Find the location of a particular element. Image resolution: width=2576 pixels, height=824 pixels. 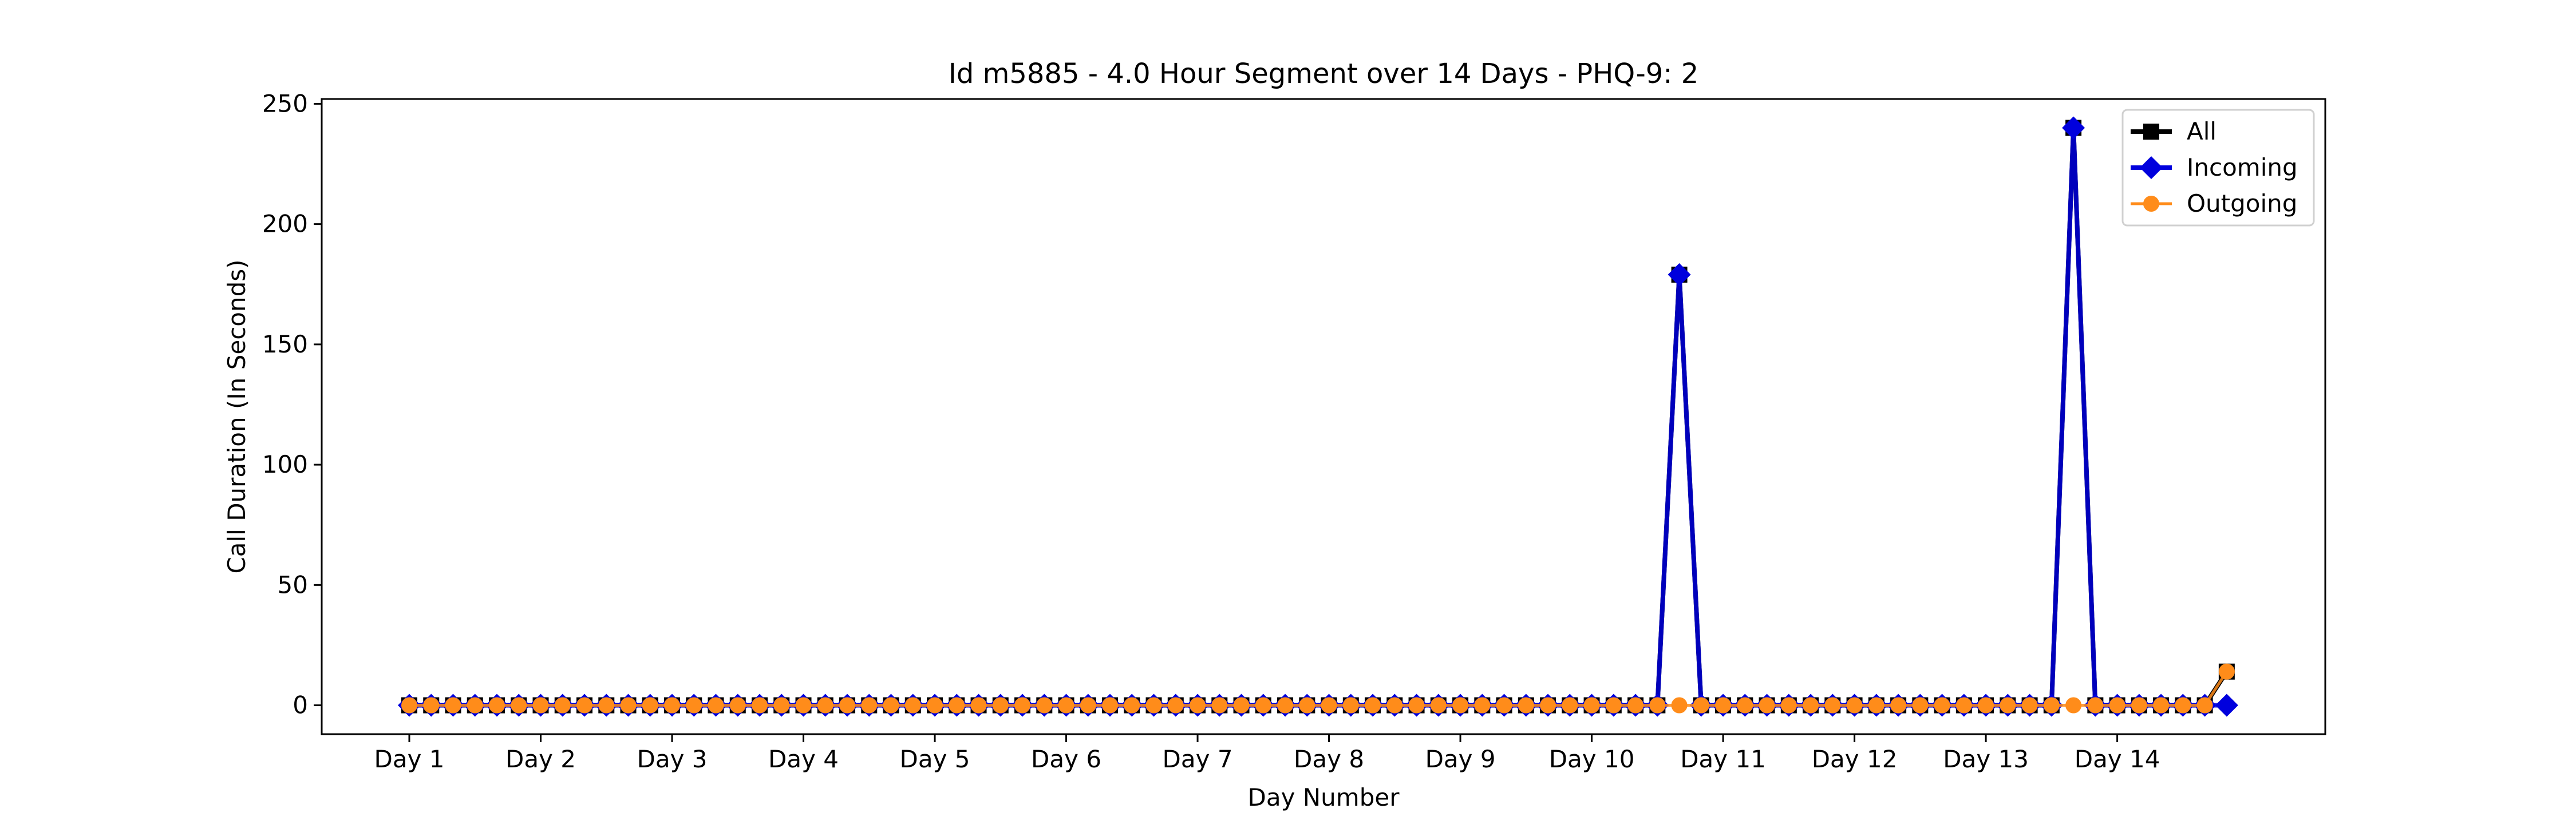

y-tick-label: 150 is located at coordinates (285, 344).